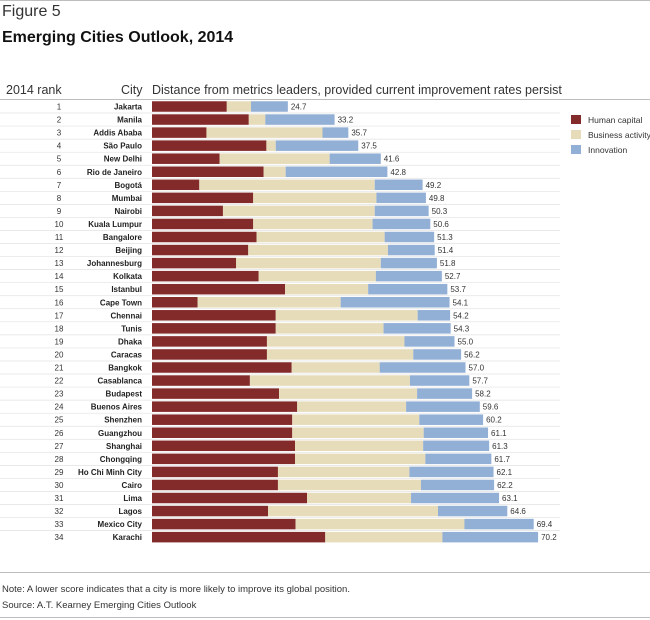  What do you see at coordinates (127, 276) in the screenshot?
I see `city-label-kolkata: Kolkata` at bounding box center [127, 276].